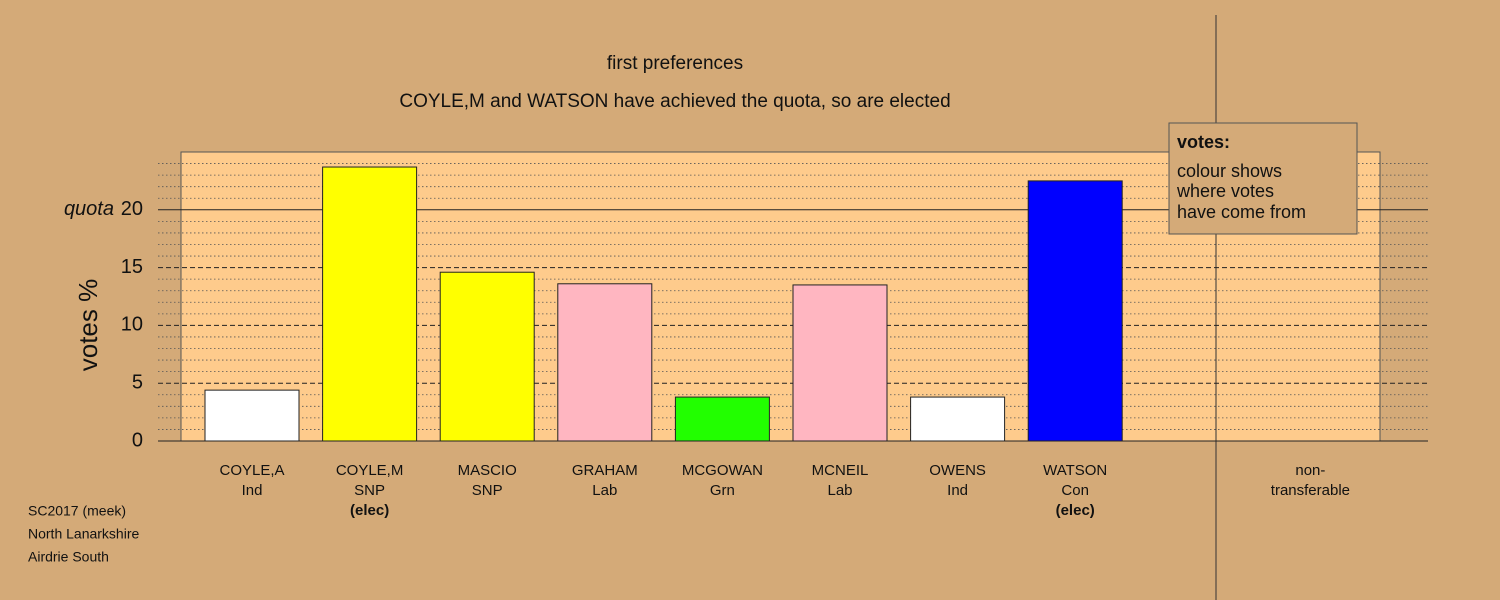  Describe the element at coordinates (605, 470) in the screenshot. I see `x-tick-label: GRAHAM` at that location.